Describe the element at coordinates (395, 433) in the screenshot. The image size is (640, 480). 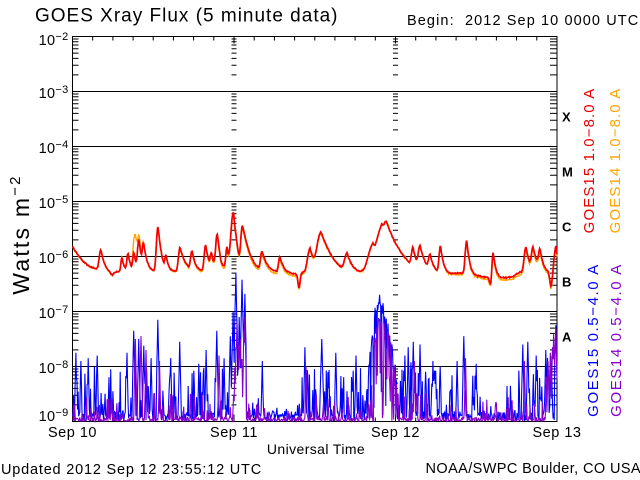
I see `svg-text: Sep 12` at that location.